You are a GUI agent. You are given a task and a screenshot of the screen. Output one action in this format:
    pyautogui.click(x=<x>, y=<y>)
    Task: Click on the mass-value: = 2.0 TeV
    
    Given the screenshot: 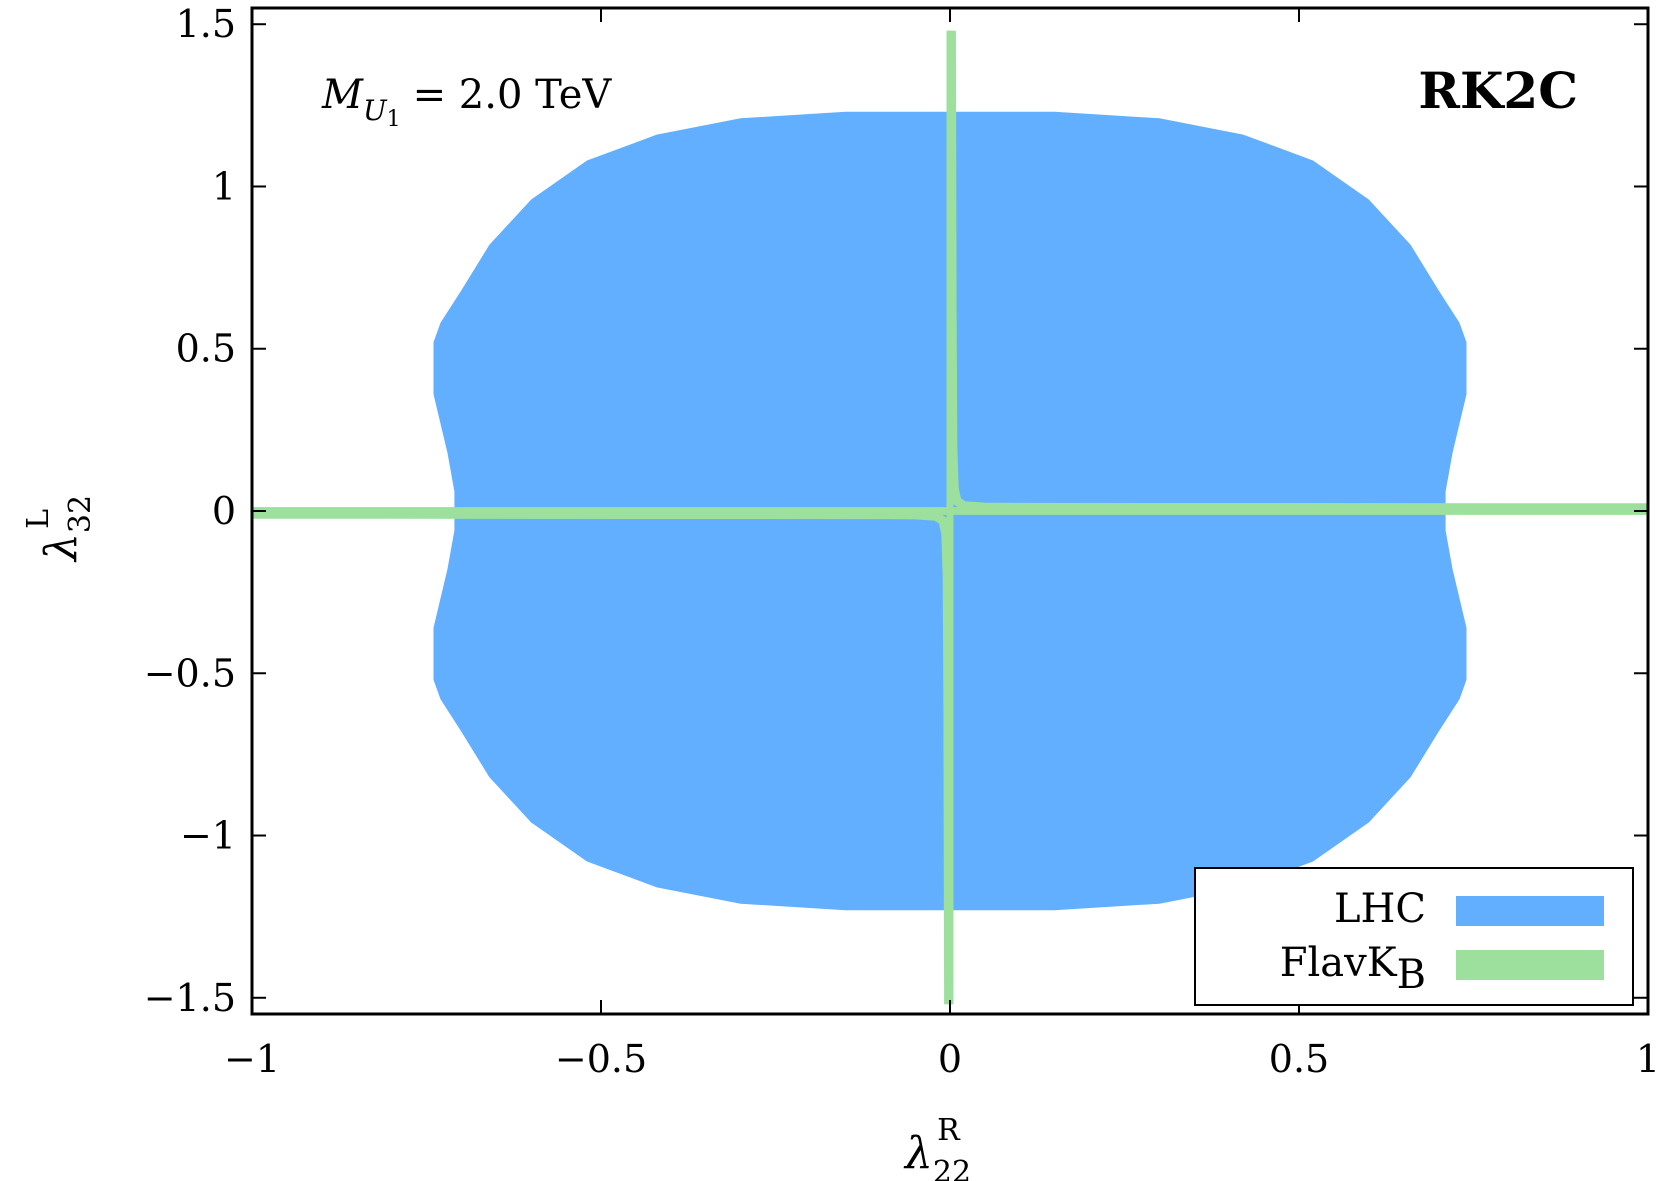 What is the action you would take?
    pyautogui.click(x=513, y=95)
    